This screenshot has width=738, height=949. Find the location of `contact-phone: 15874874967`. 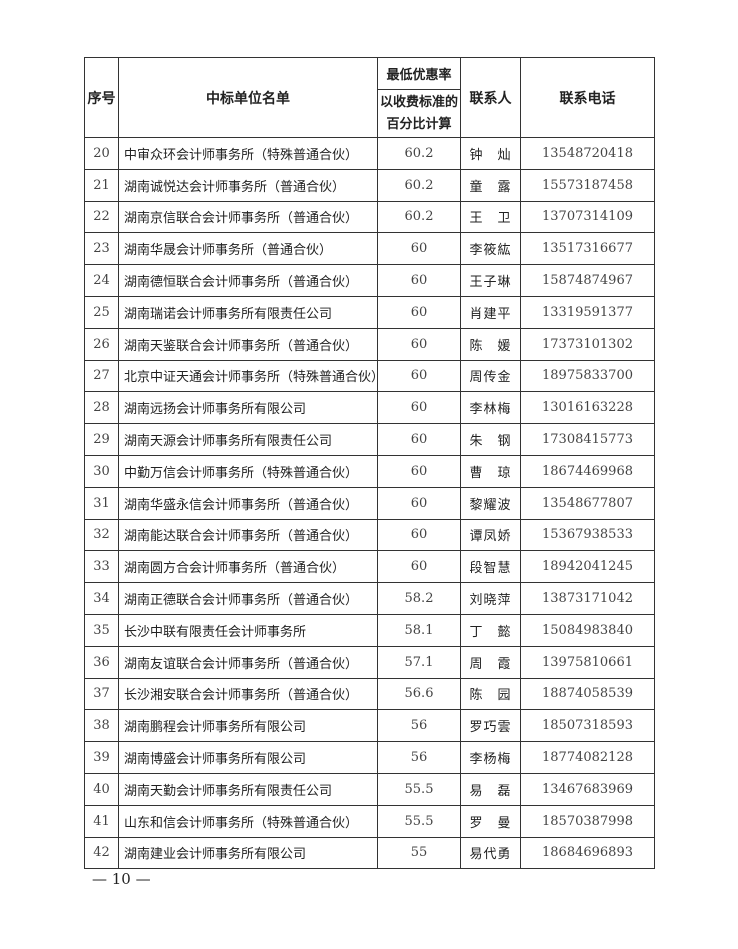

contact-phone: 15874874967 is located at coordinates (587, 280).